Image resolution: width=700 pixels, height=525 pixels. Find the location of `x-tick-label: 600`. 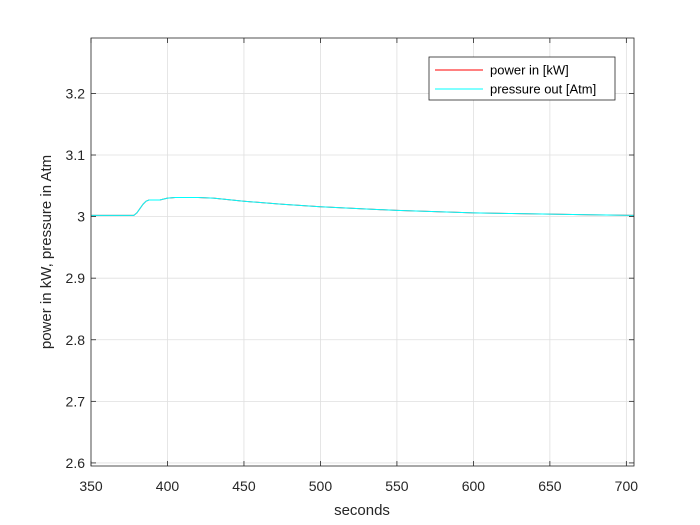

x-tick-label: 600 is located at coordinates (474, 486).